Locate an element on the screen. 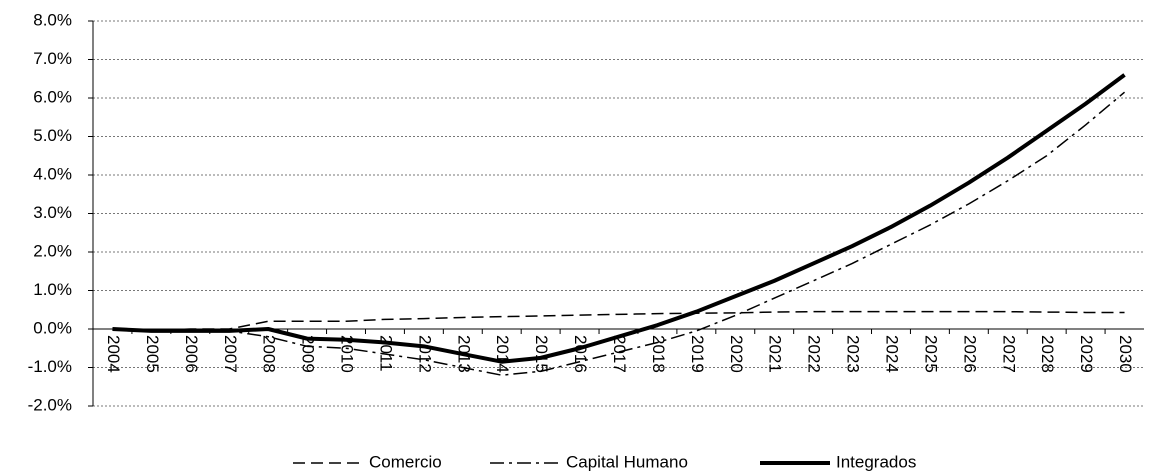 This screenshot has height=473, width=1151. x-tick-label: 2030 is located at coordinates (1125, 354).